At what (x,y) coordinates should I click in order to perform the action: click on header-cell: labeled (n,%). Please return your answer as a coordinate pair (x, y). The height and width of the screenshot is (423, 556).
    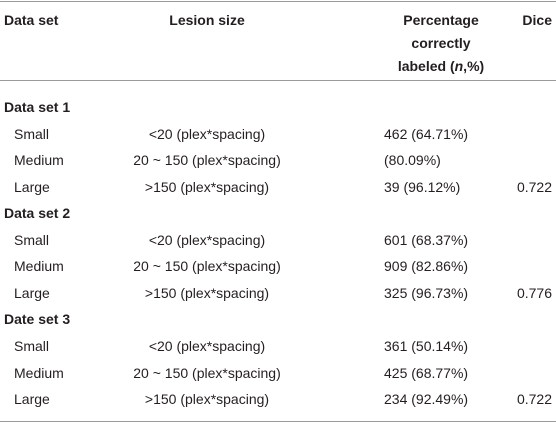
    Looking at the image, I should click on (441, 66).